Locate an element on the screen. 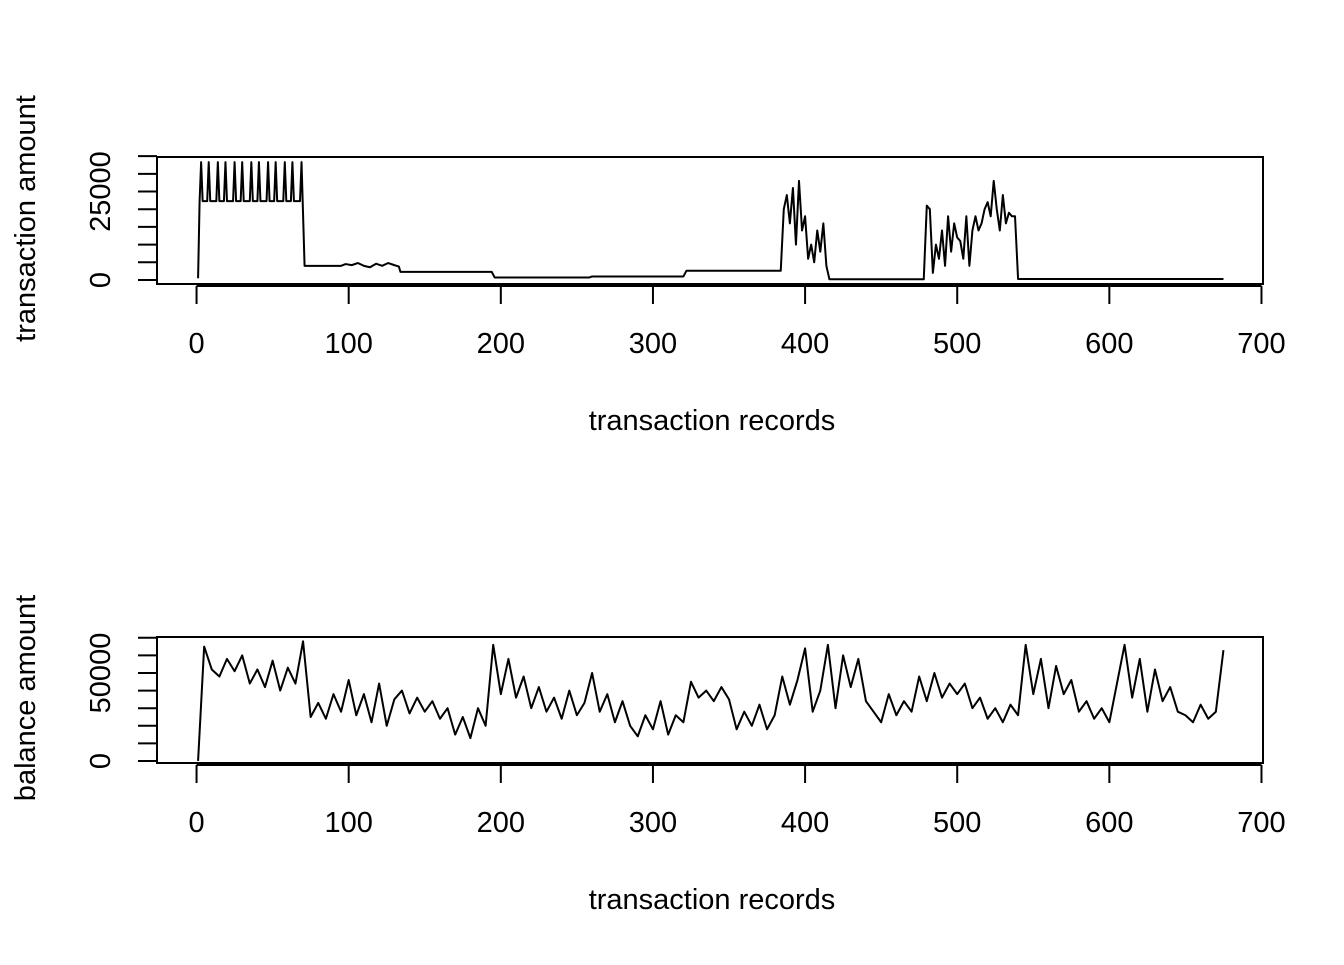  y-axis-title: balance amount is located at coordinates (26, 698).